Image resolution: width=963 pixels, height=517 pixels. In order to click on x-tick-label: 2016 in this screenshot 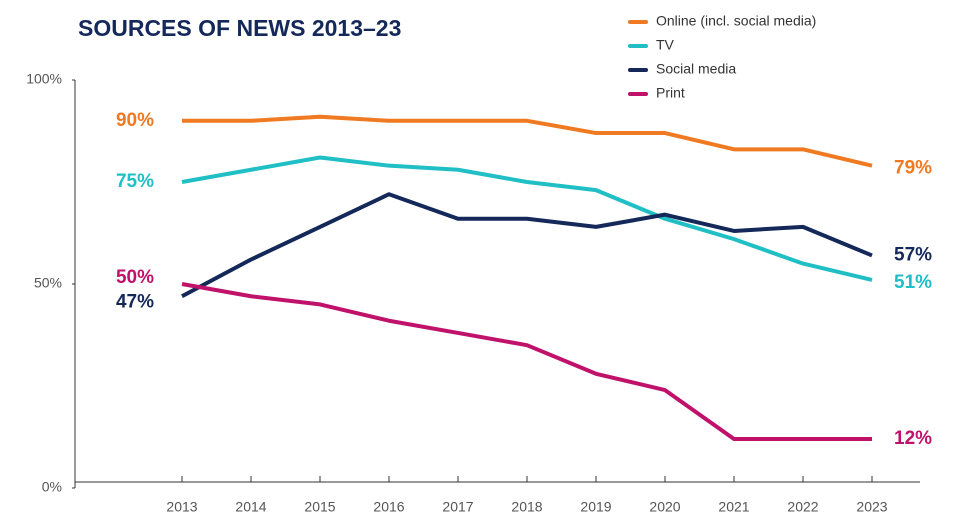, I will do `click(388, 507)`.